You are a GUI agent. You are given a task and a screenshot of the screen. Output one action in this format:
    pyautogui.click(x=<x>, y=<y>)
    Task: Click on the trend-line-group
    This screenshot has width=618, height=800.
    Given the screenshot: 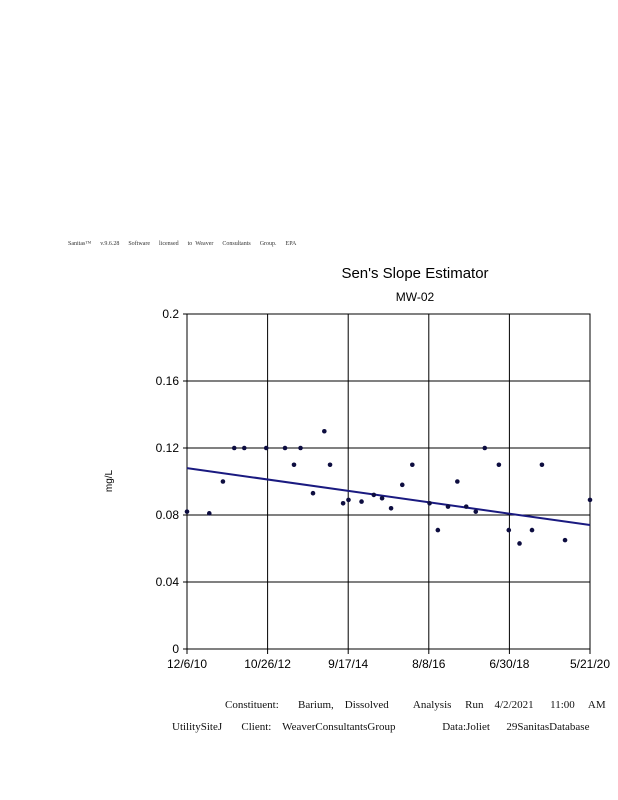 What is the action you would take?
    pyautogui.click(x=388, y=497)
    